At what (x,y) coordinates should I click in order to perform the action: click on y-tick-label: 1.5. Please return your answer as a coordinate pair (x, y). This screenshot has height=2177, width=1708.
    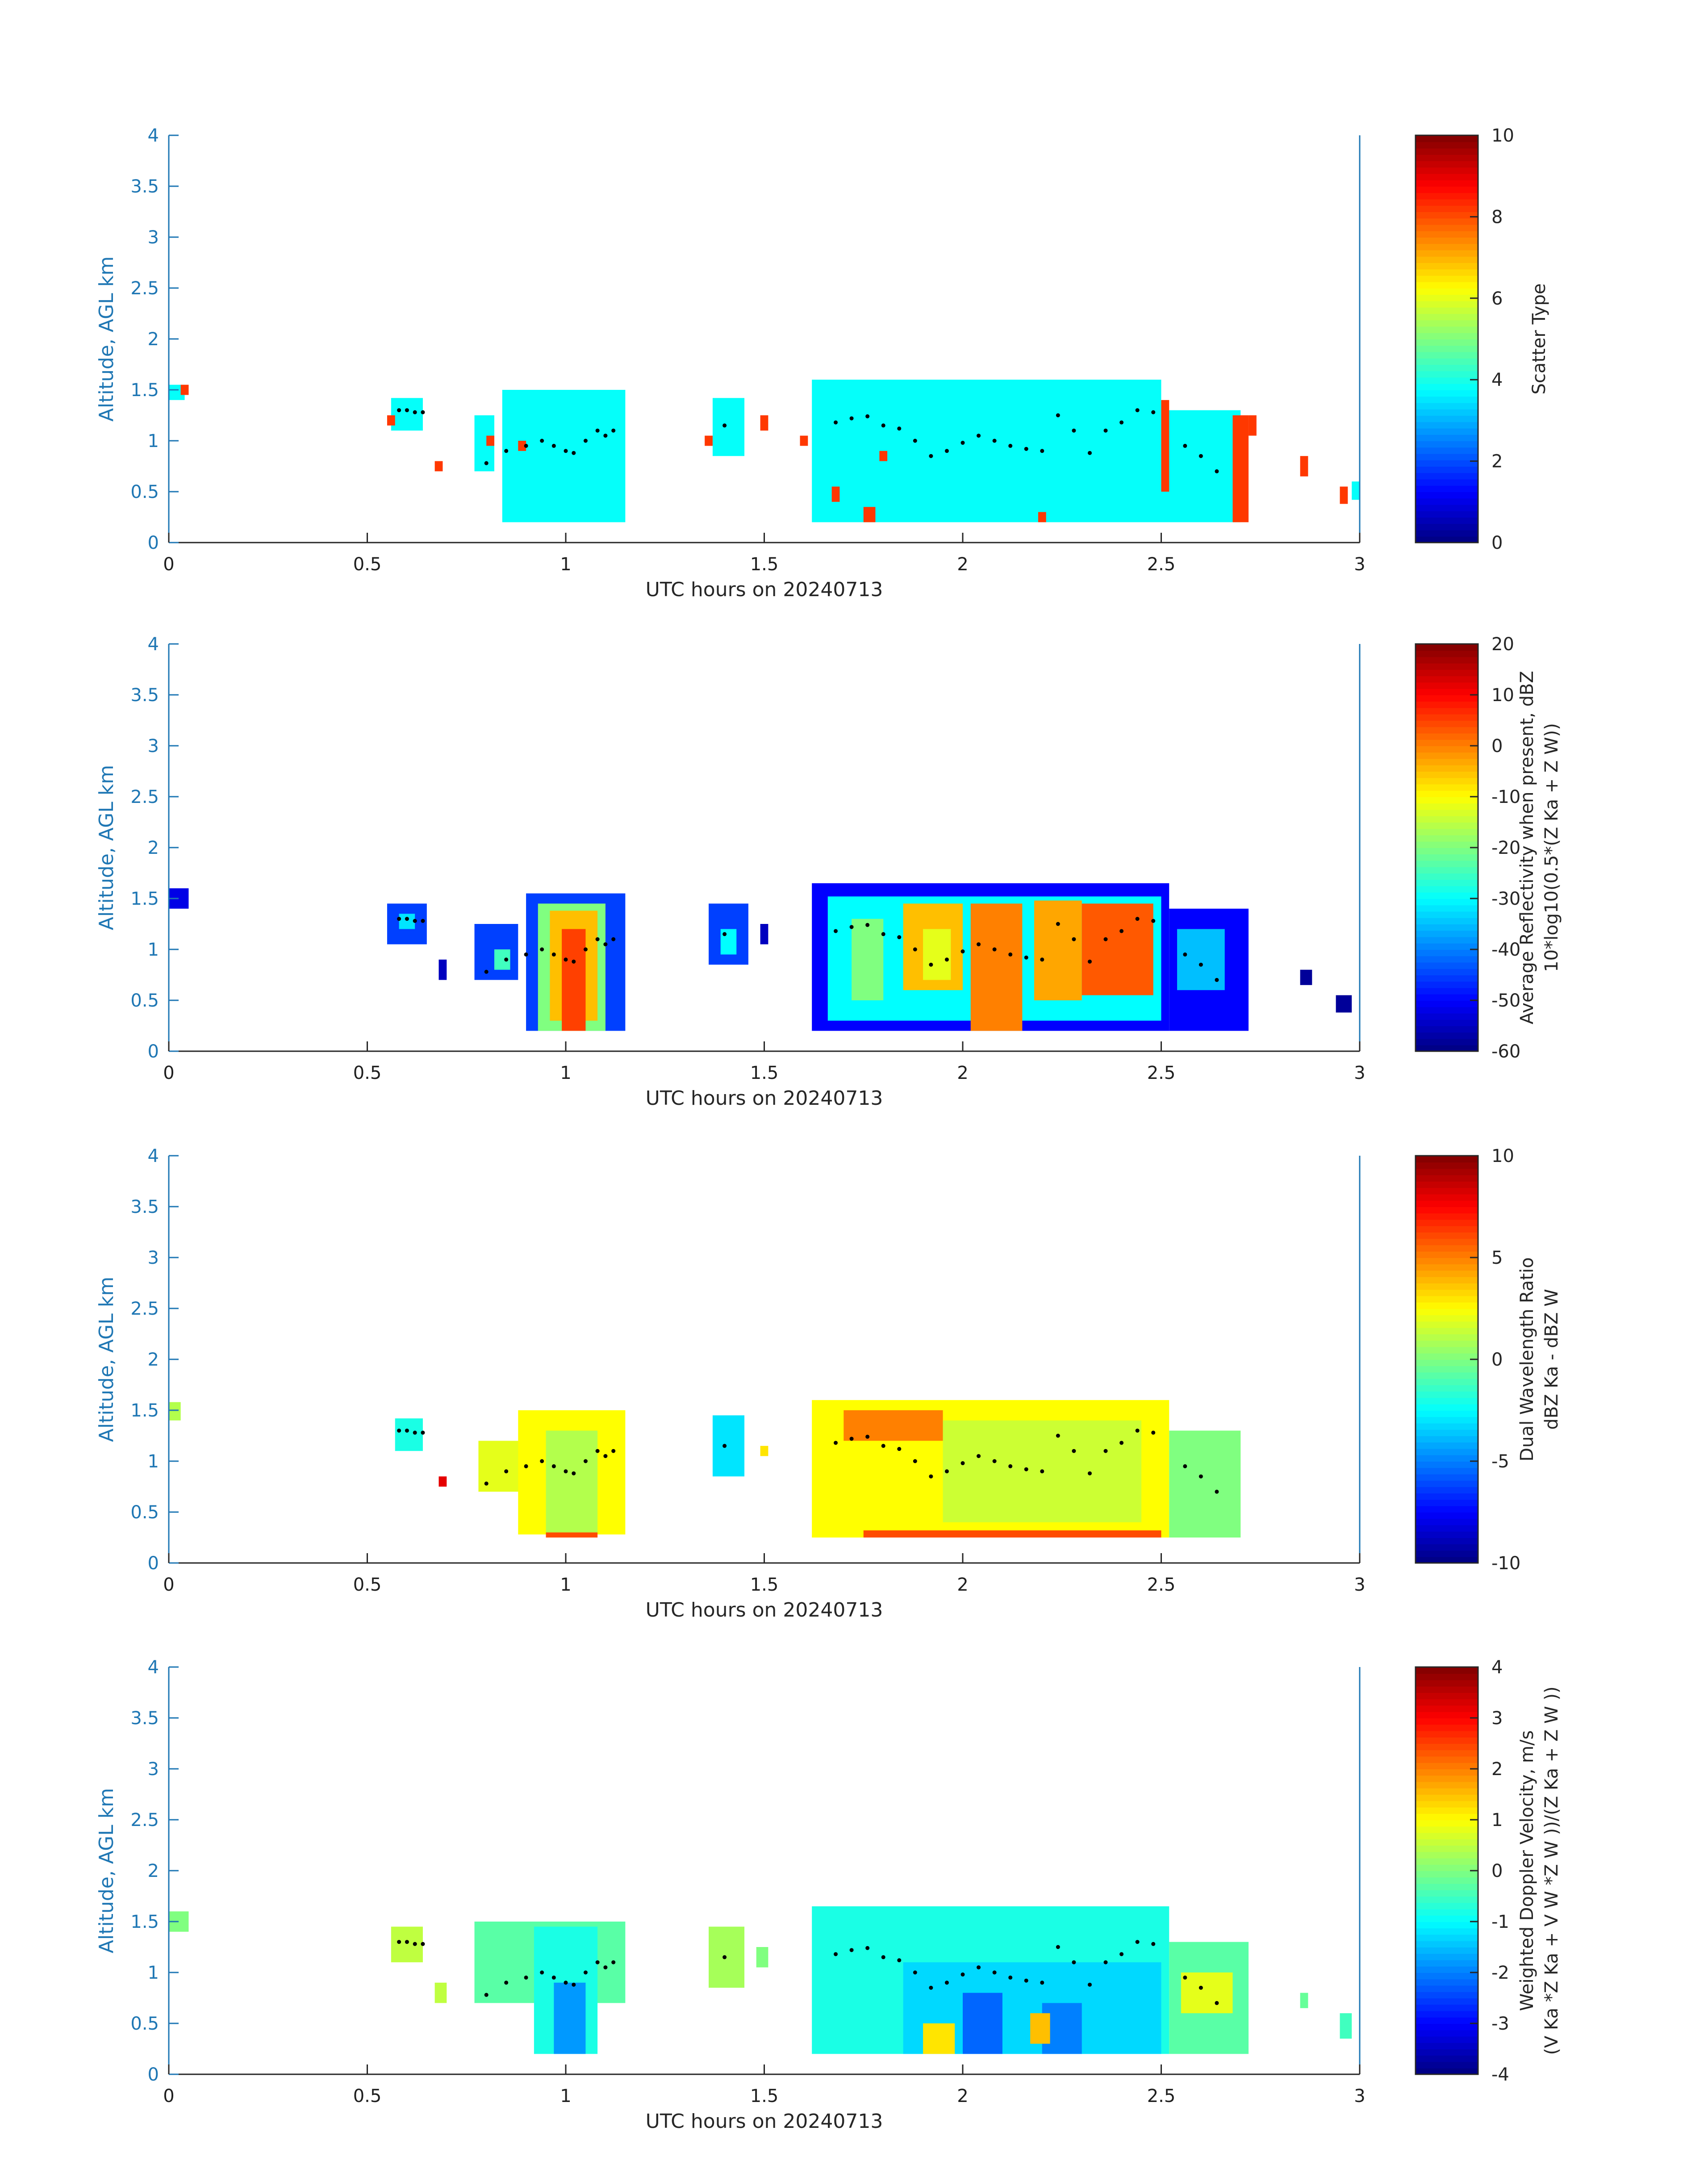
    Looking at the image, I should click on (144, 1922).